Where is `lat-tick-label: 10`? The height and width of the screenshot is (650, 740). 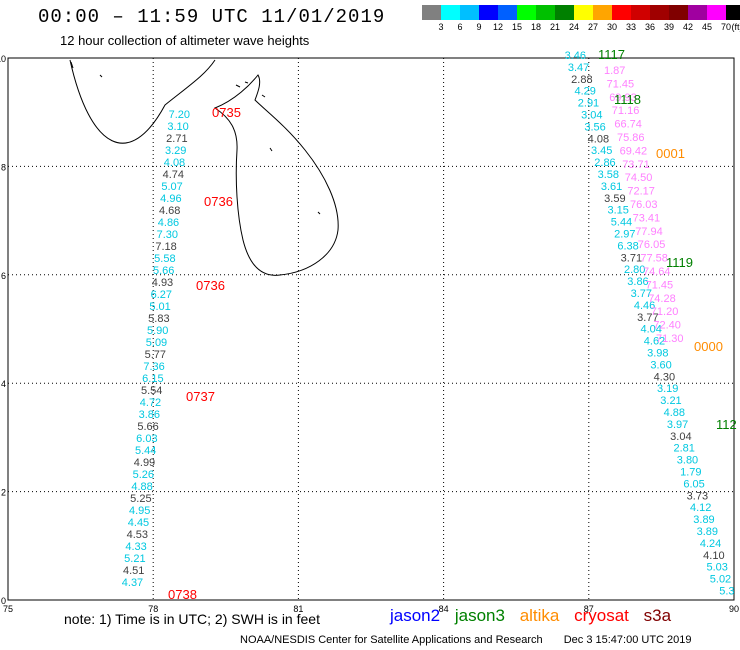
lat-tick-label: 10 is located at coordinates (3, 59).